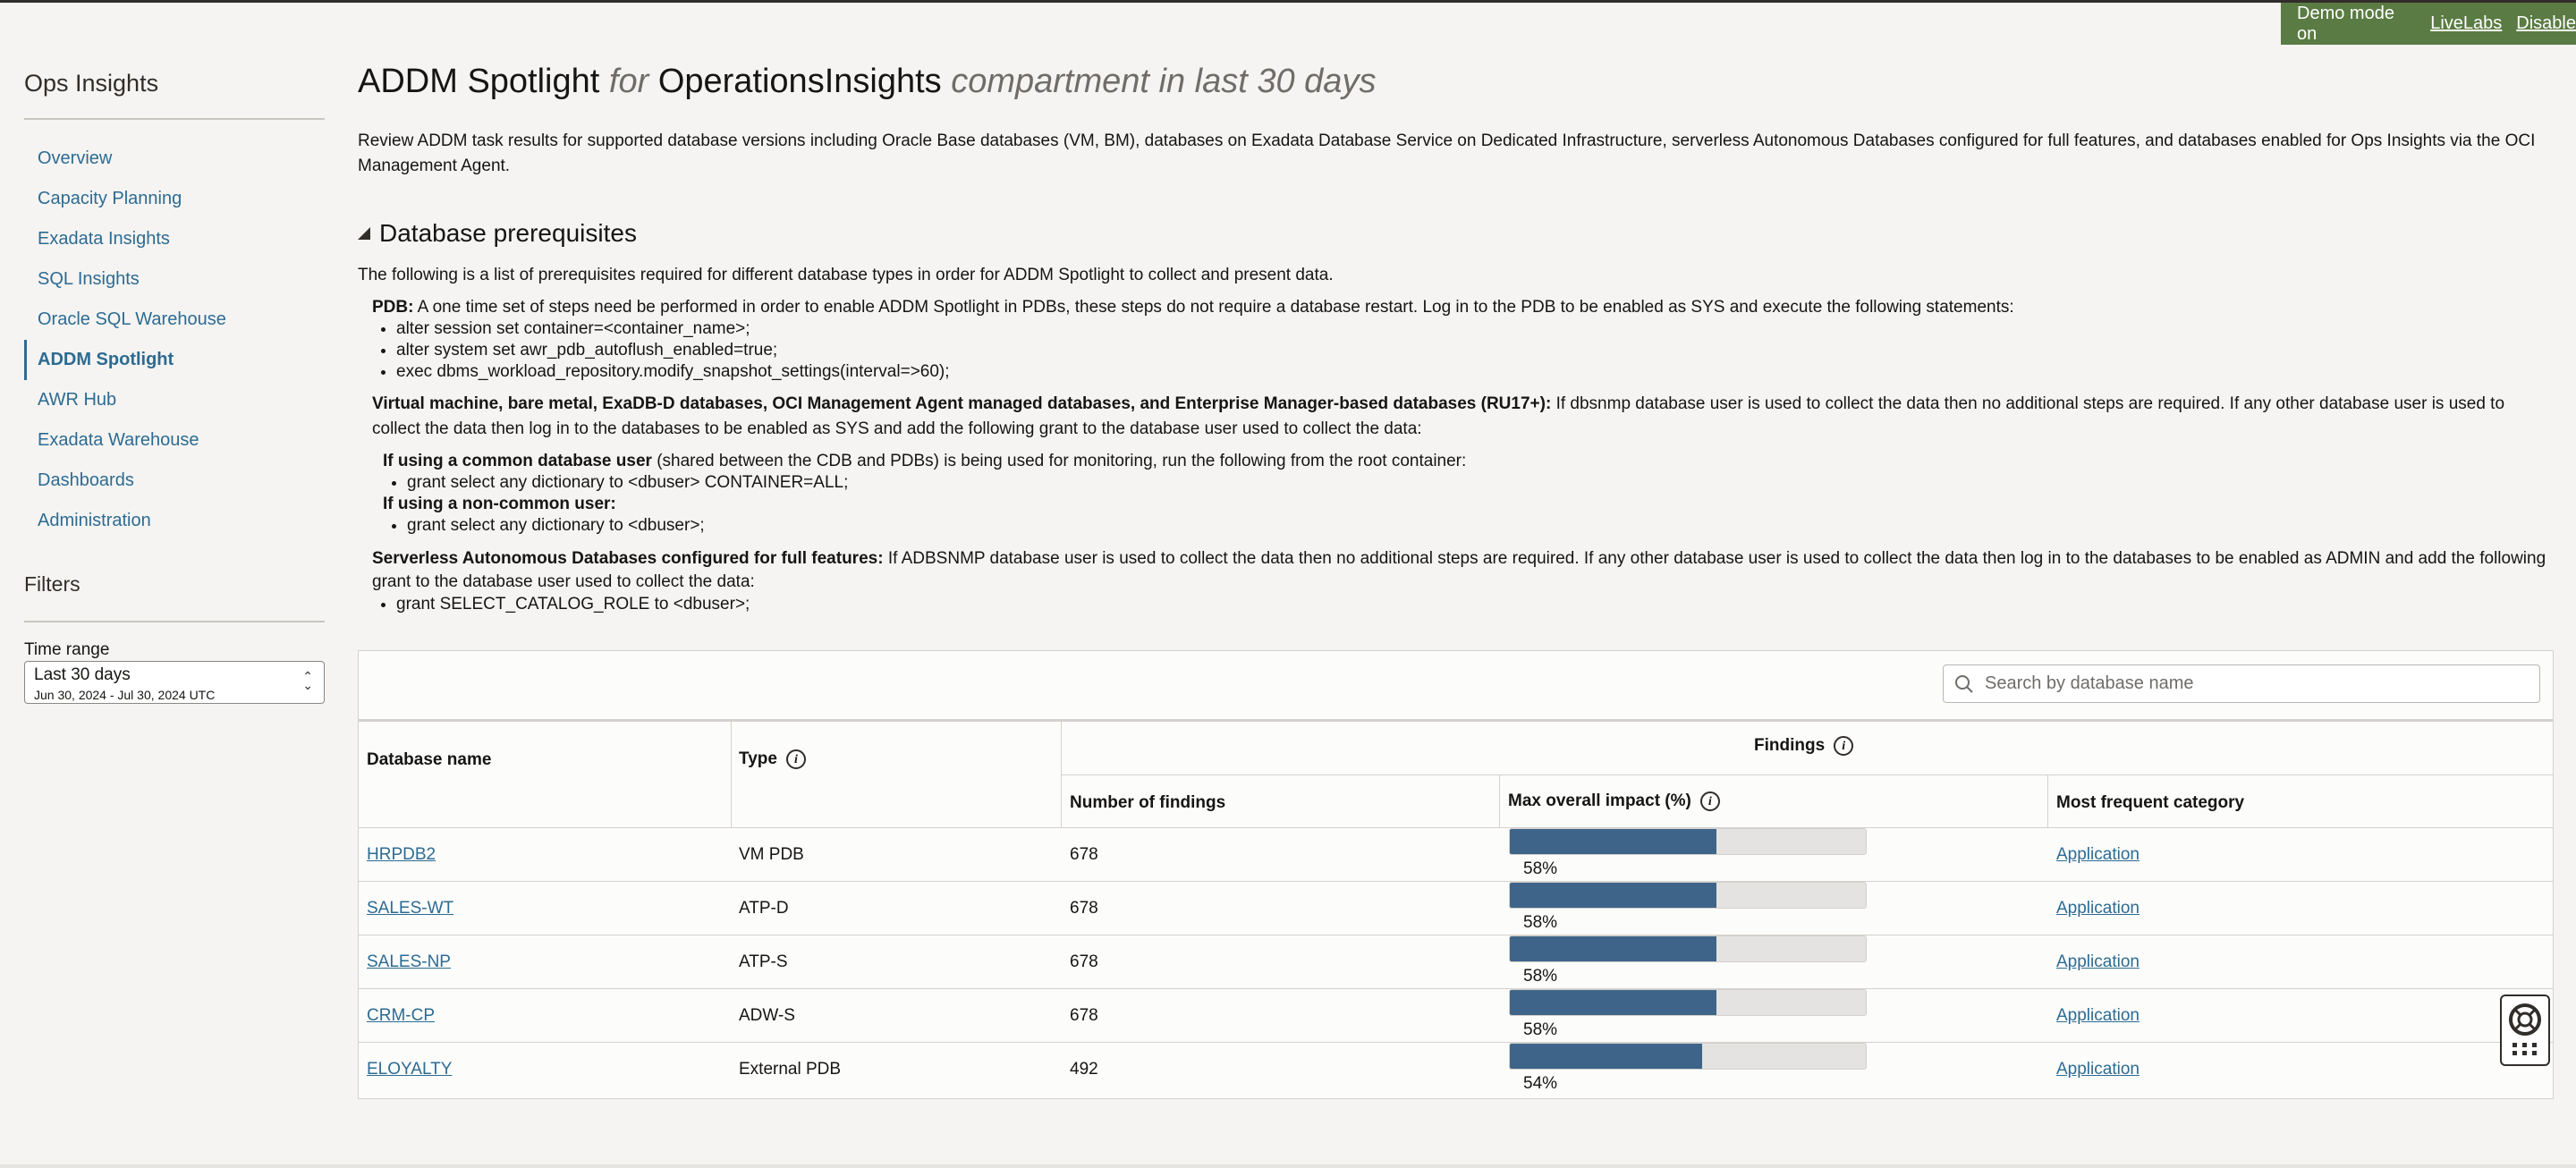 The height and width of the screenshot is (1168, 2576). I want to click on col-header-max-impact-label: Max overall impact (%), so click(1599, 800).